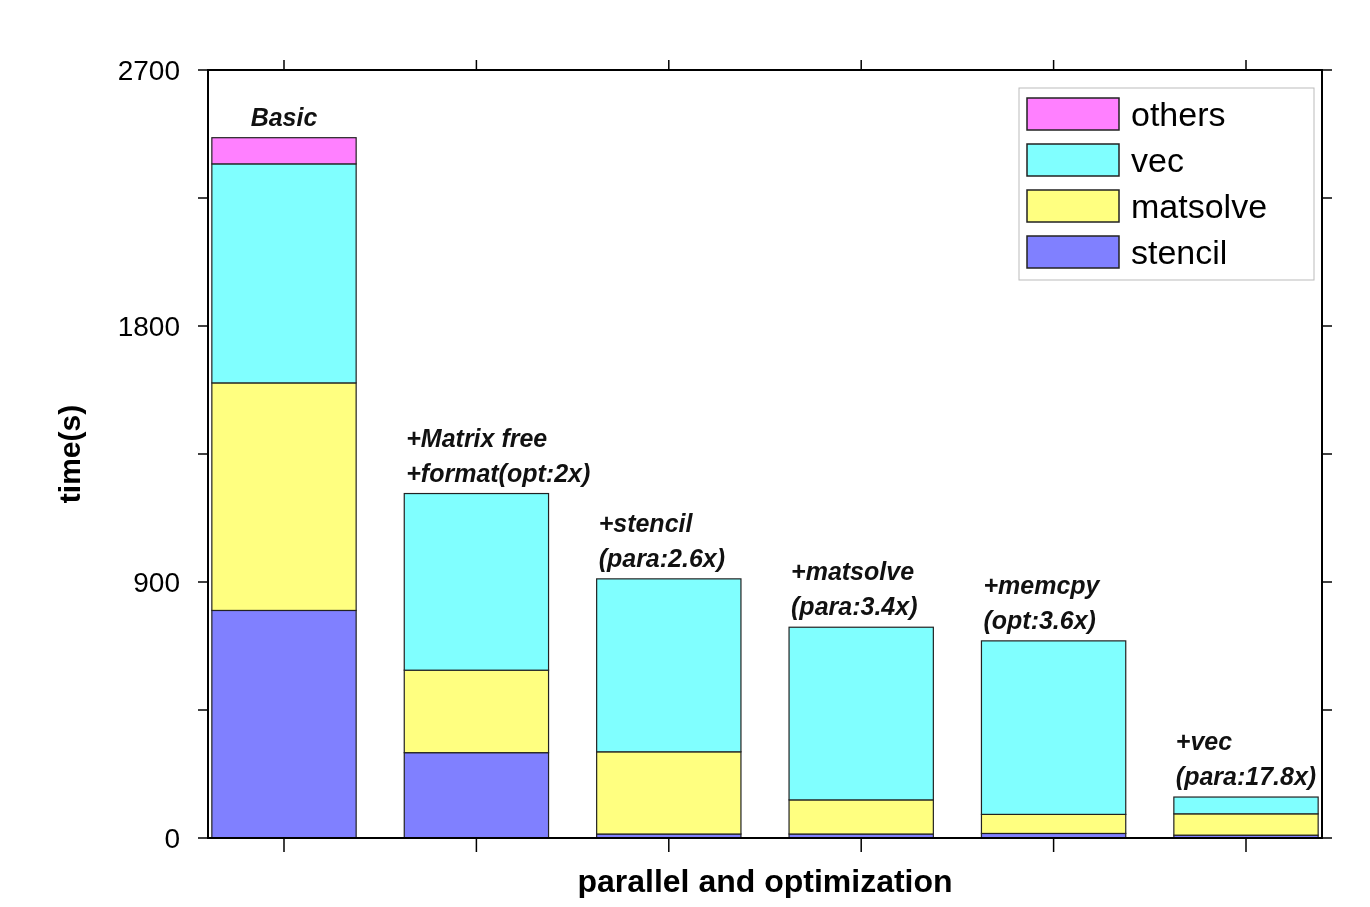  I want to click on y-axis-title: time(s), so click(69, 454).